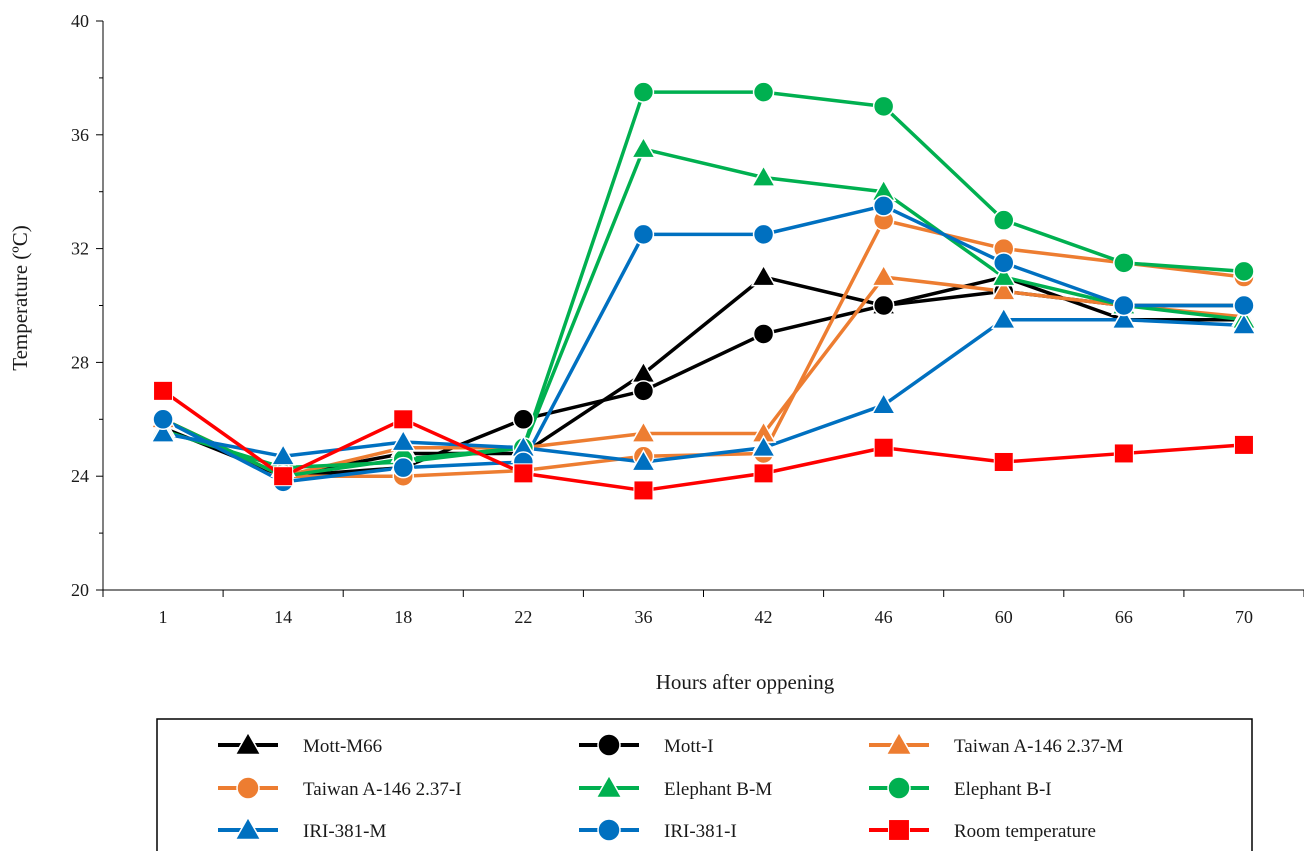 The height and width of the screenshot is (851, 1304). I want to click on y-tick-label: 24, so click(80, 476).